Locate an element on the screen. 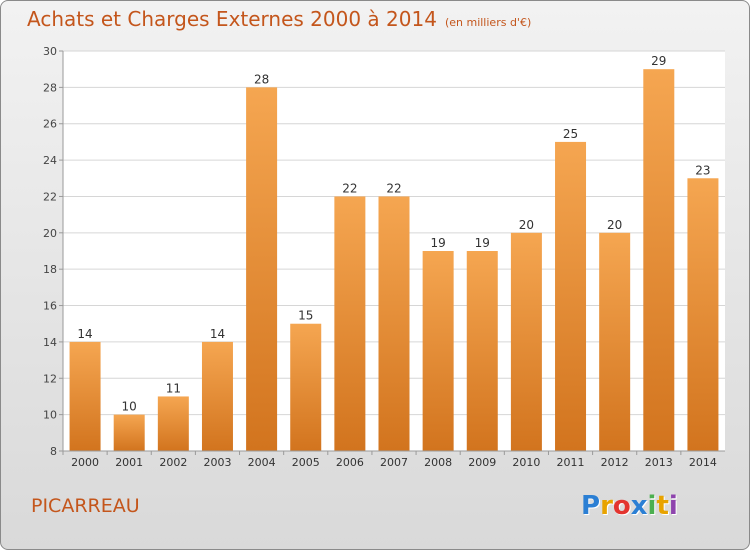  y-tick-label: 16 is located at coordinates (50, 306).